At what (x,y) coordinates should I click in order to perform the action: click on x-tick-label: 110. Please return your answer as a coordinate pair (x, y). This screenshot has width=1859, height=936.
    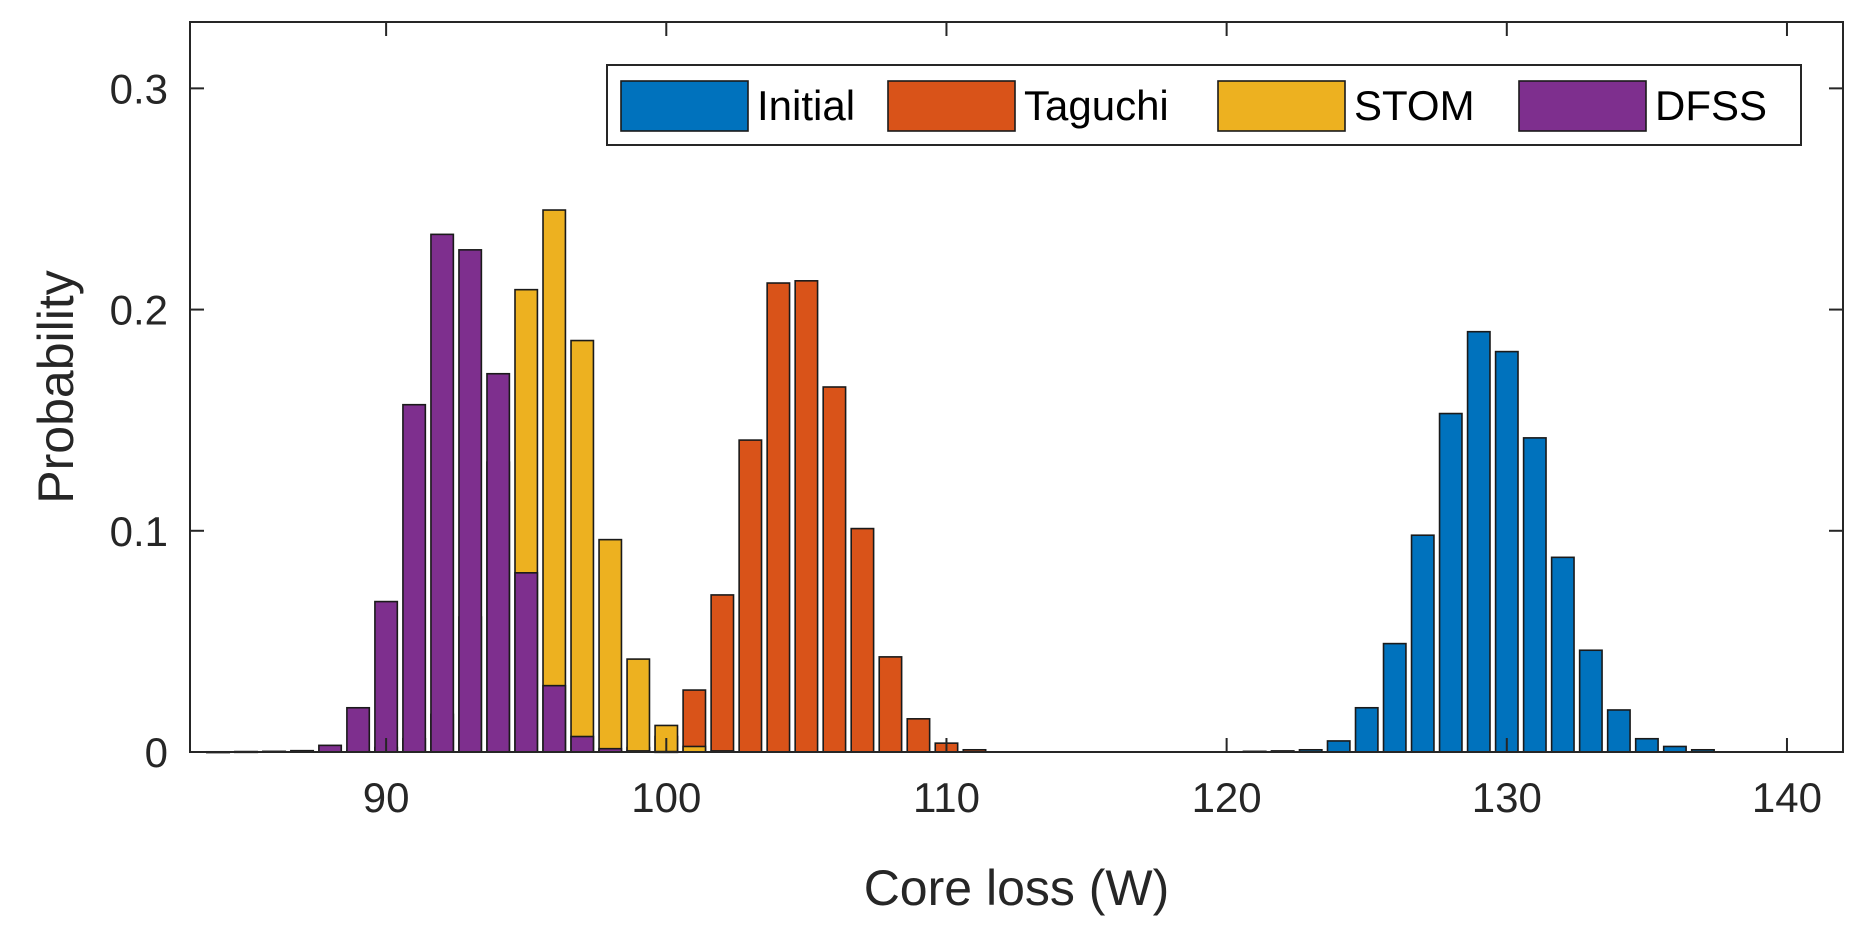
    Looking at the image, I should click on (946, 797).